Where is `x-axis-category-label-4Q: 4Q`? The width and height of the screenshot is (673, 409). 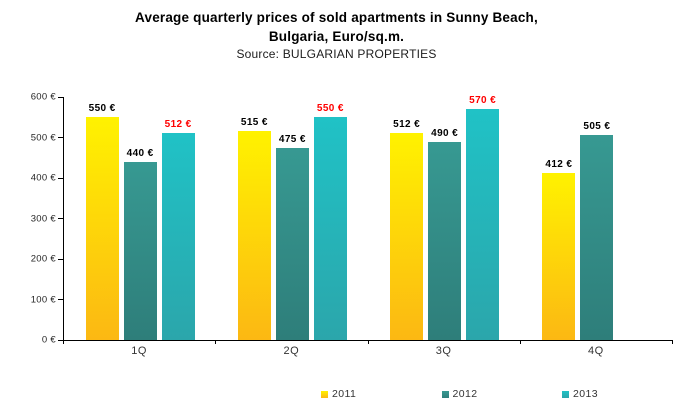
x-axis-category-label-4Q: 4Q is located at coordinates (596, 351).